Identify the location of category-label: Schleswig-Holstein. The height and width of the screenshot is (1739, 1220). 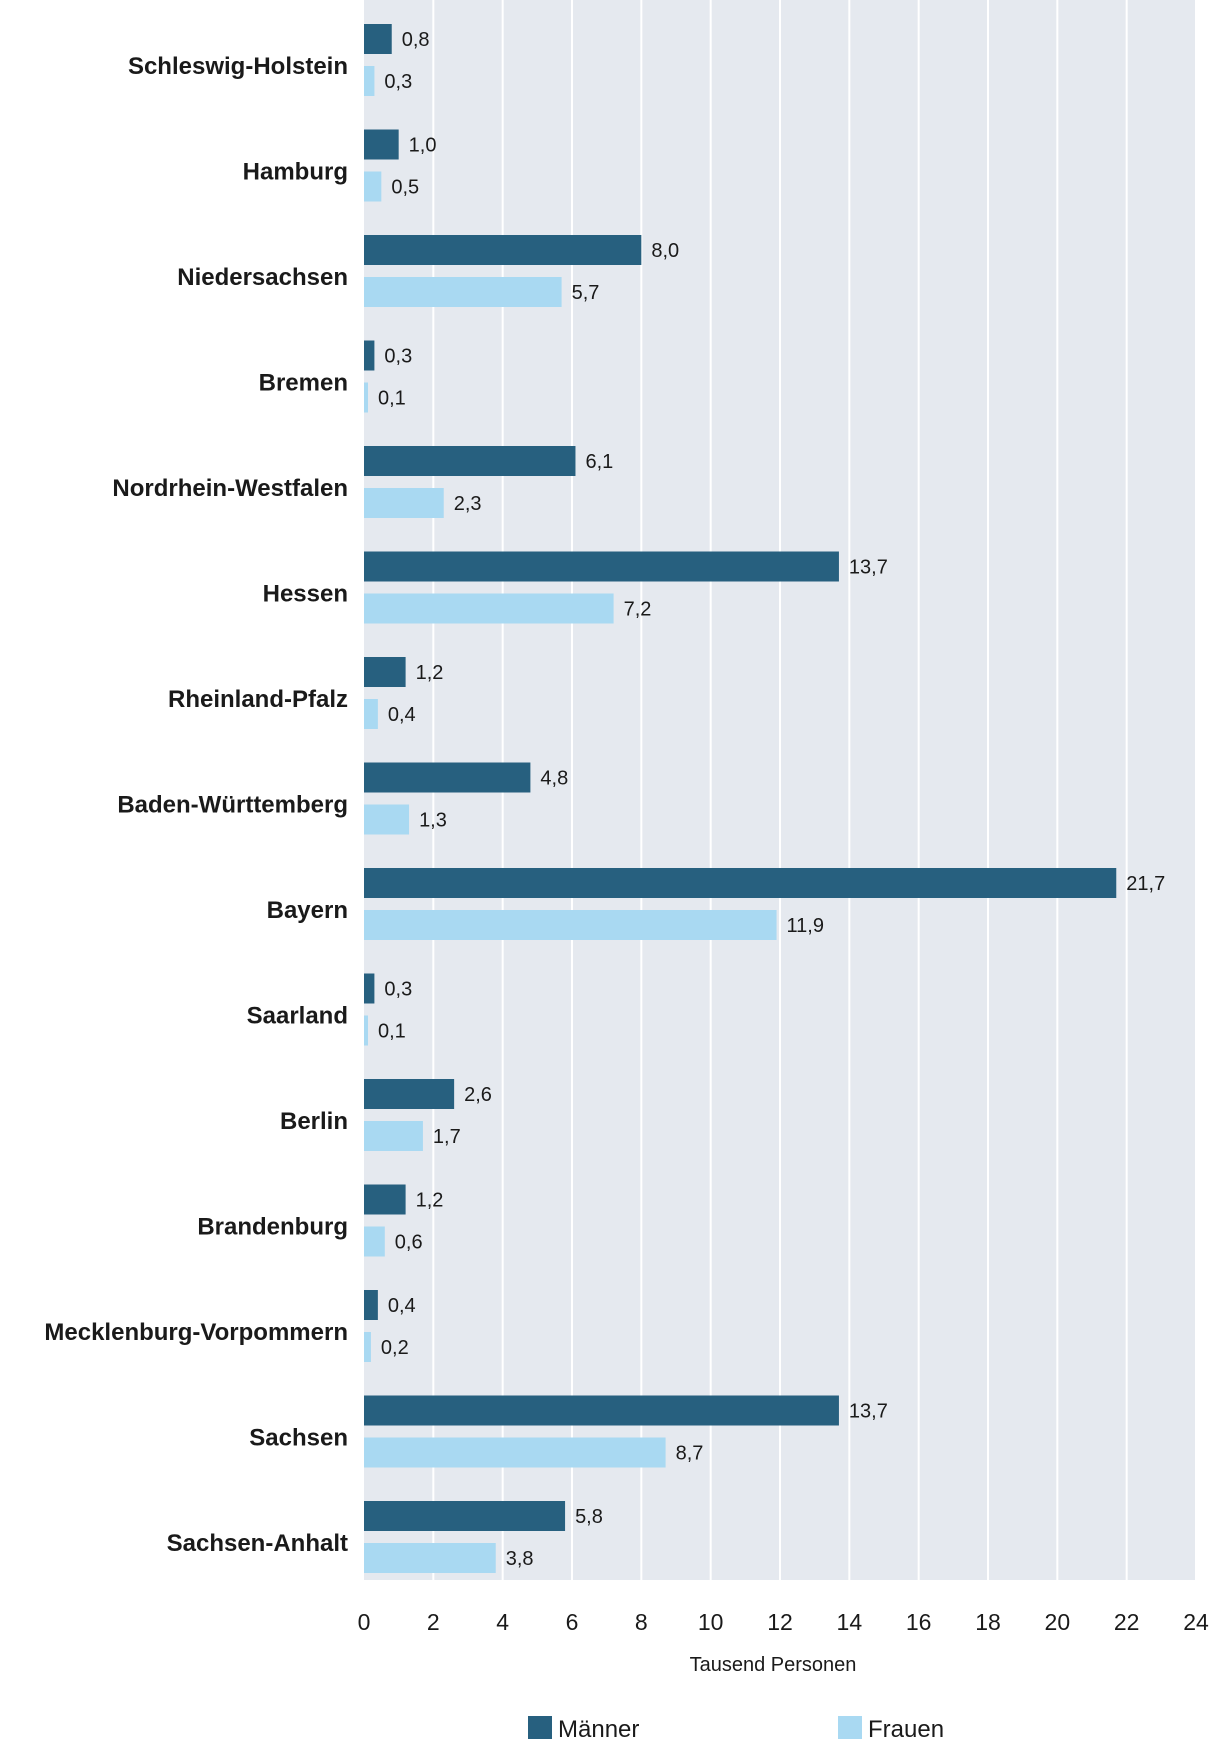
(238, 66).